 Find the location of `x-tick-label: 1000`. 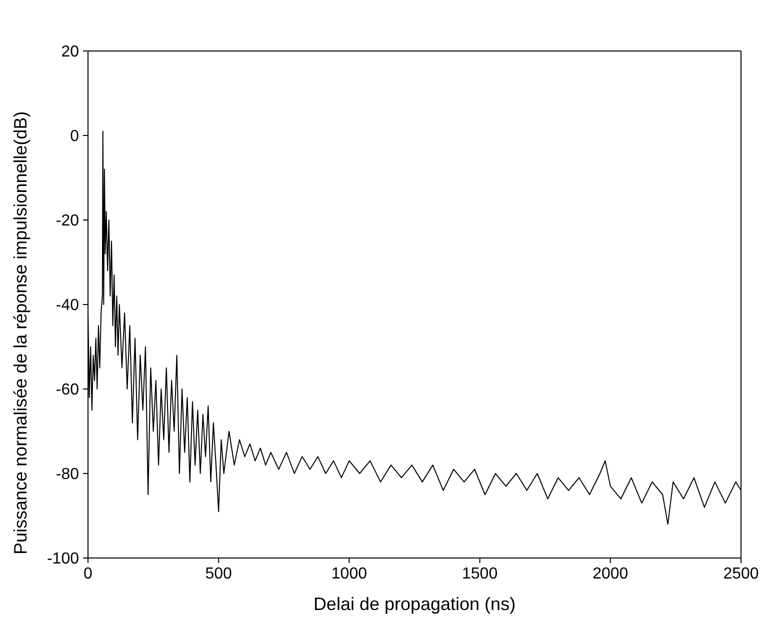

x-tick-label: 1000 is located at coordinates (349, 573).